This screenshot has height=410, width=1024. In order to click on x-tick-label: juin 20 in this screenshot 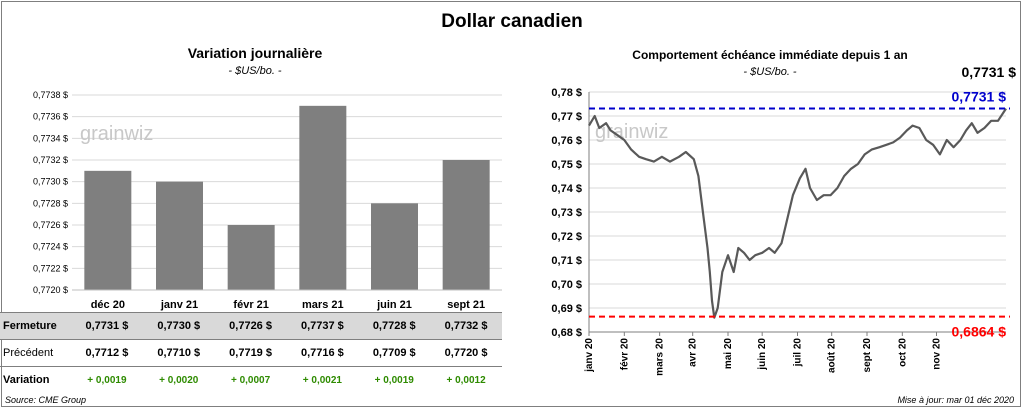, I will do `click(762, 354)`.